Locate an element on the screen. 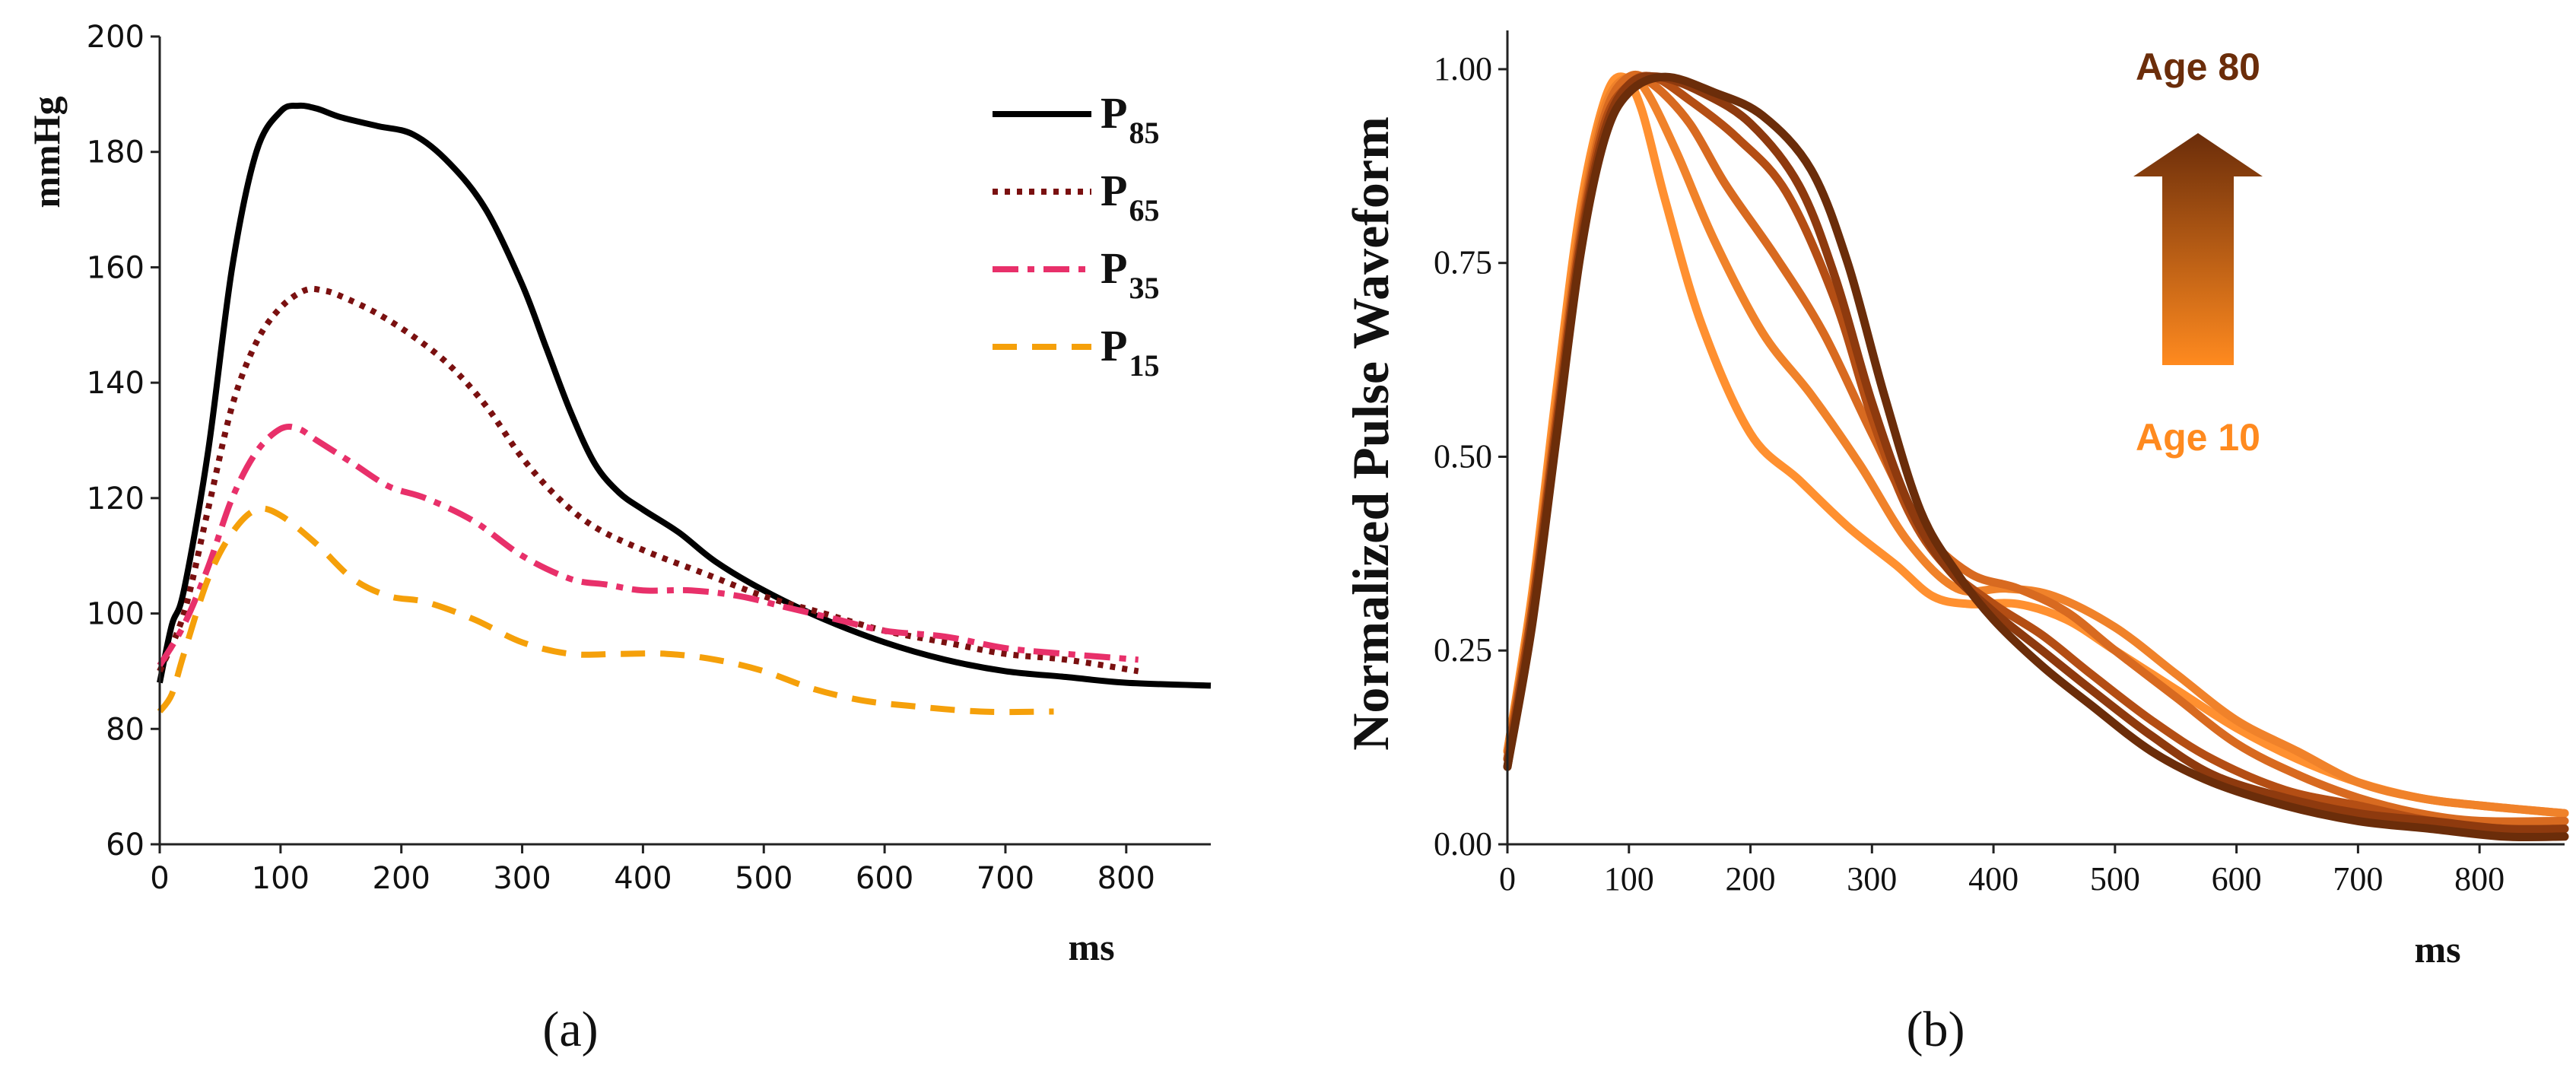 The height and width of the screenshot is (1074, 2576). chart-a-legend: P85 P65 P35 P15 is located at coordinates (1076, 236).